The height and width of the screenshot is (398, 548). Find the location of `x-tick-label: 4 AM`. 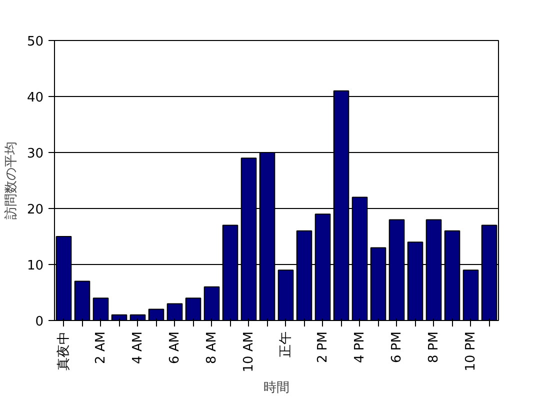

x-tick-label: 4 AM is located at coordinates (138, 347).